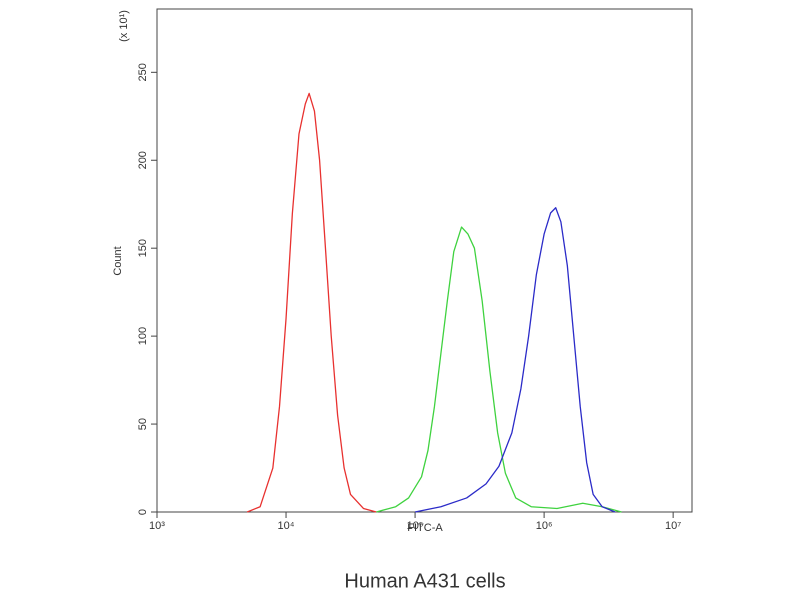 This screenshot has height=605, width=800. What do you see at coordinates (415, 526) in the screenshot?
I see `x-tick-label: 10⁵` at bounding box center [415, 526].